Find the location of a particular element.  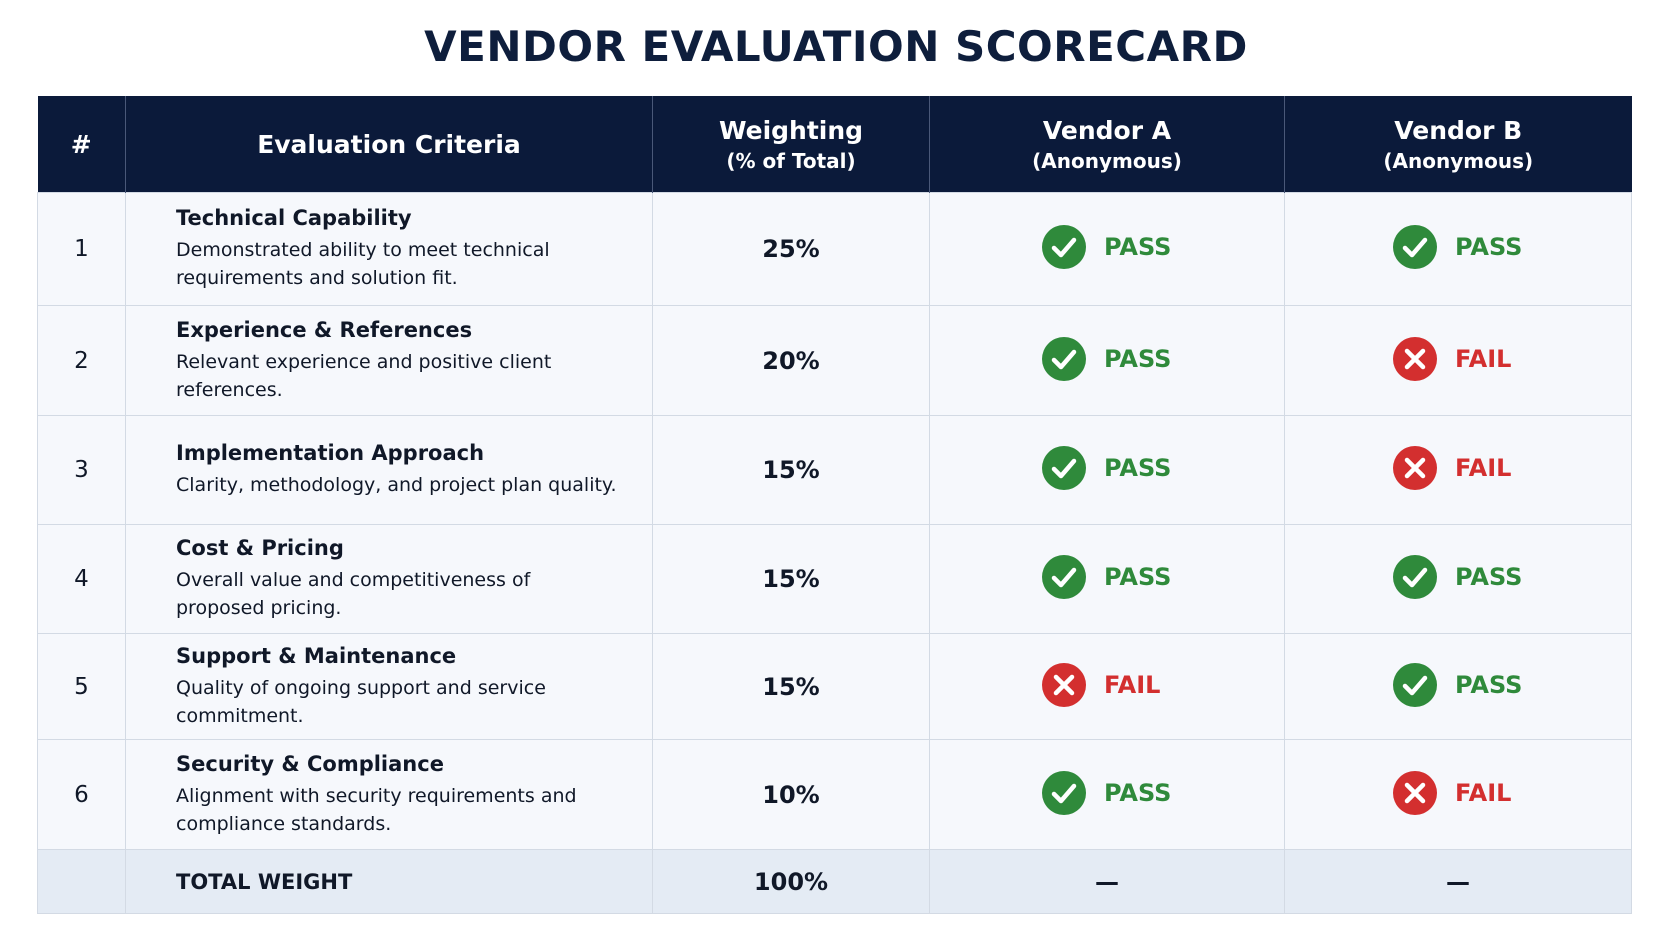

header-cell: Weighting (% of Total) is located at coordinates (791, 144).